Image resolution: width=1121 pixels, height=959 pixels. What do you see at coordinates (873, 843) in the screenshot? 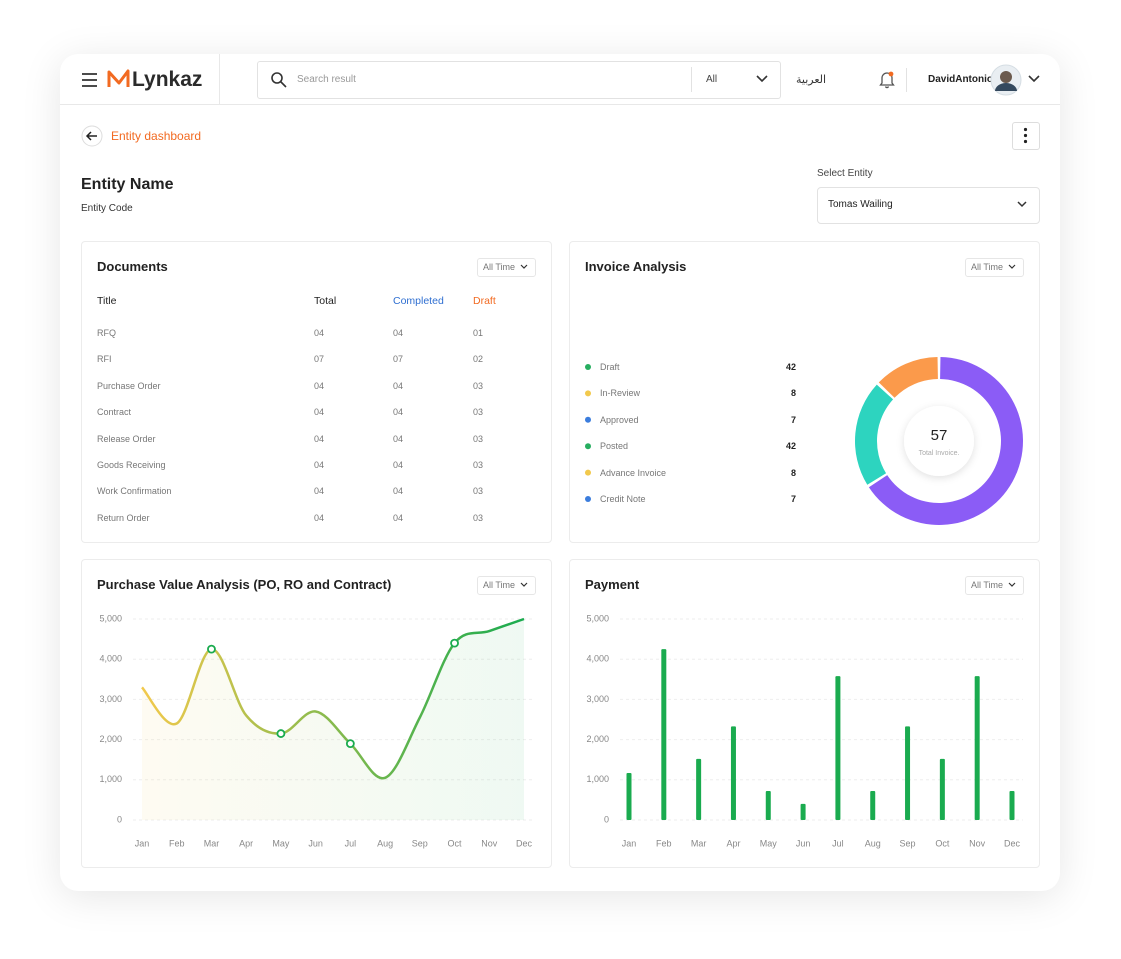
I see `x-tick-label: Aug` at bounding box center [873, 843].